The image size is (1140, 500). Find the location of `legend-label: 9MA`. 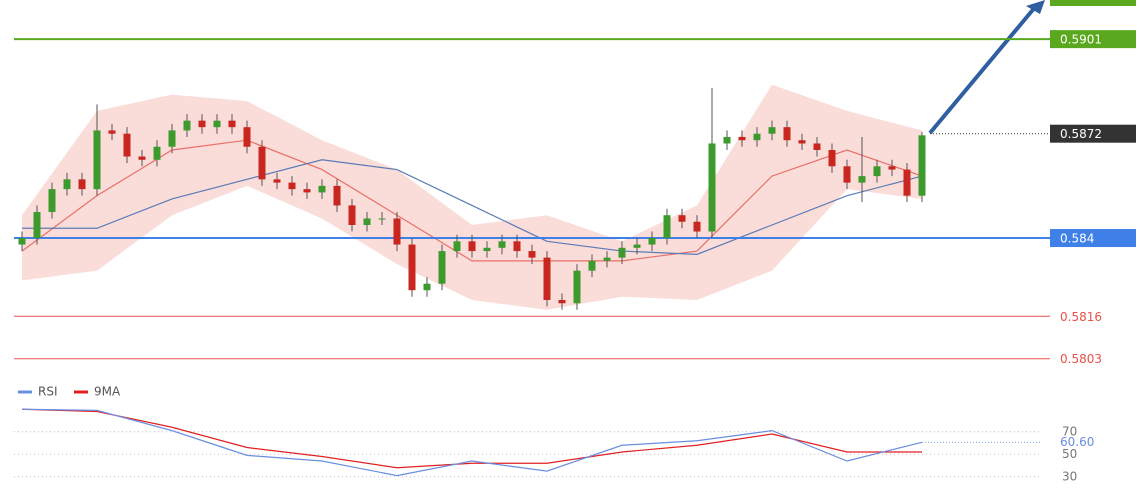

legend-label: 9MA is located at coordinates (107, 392).